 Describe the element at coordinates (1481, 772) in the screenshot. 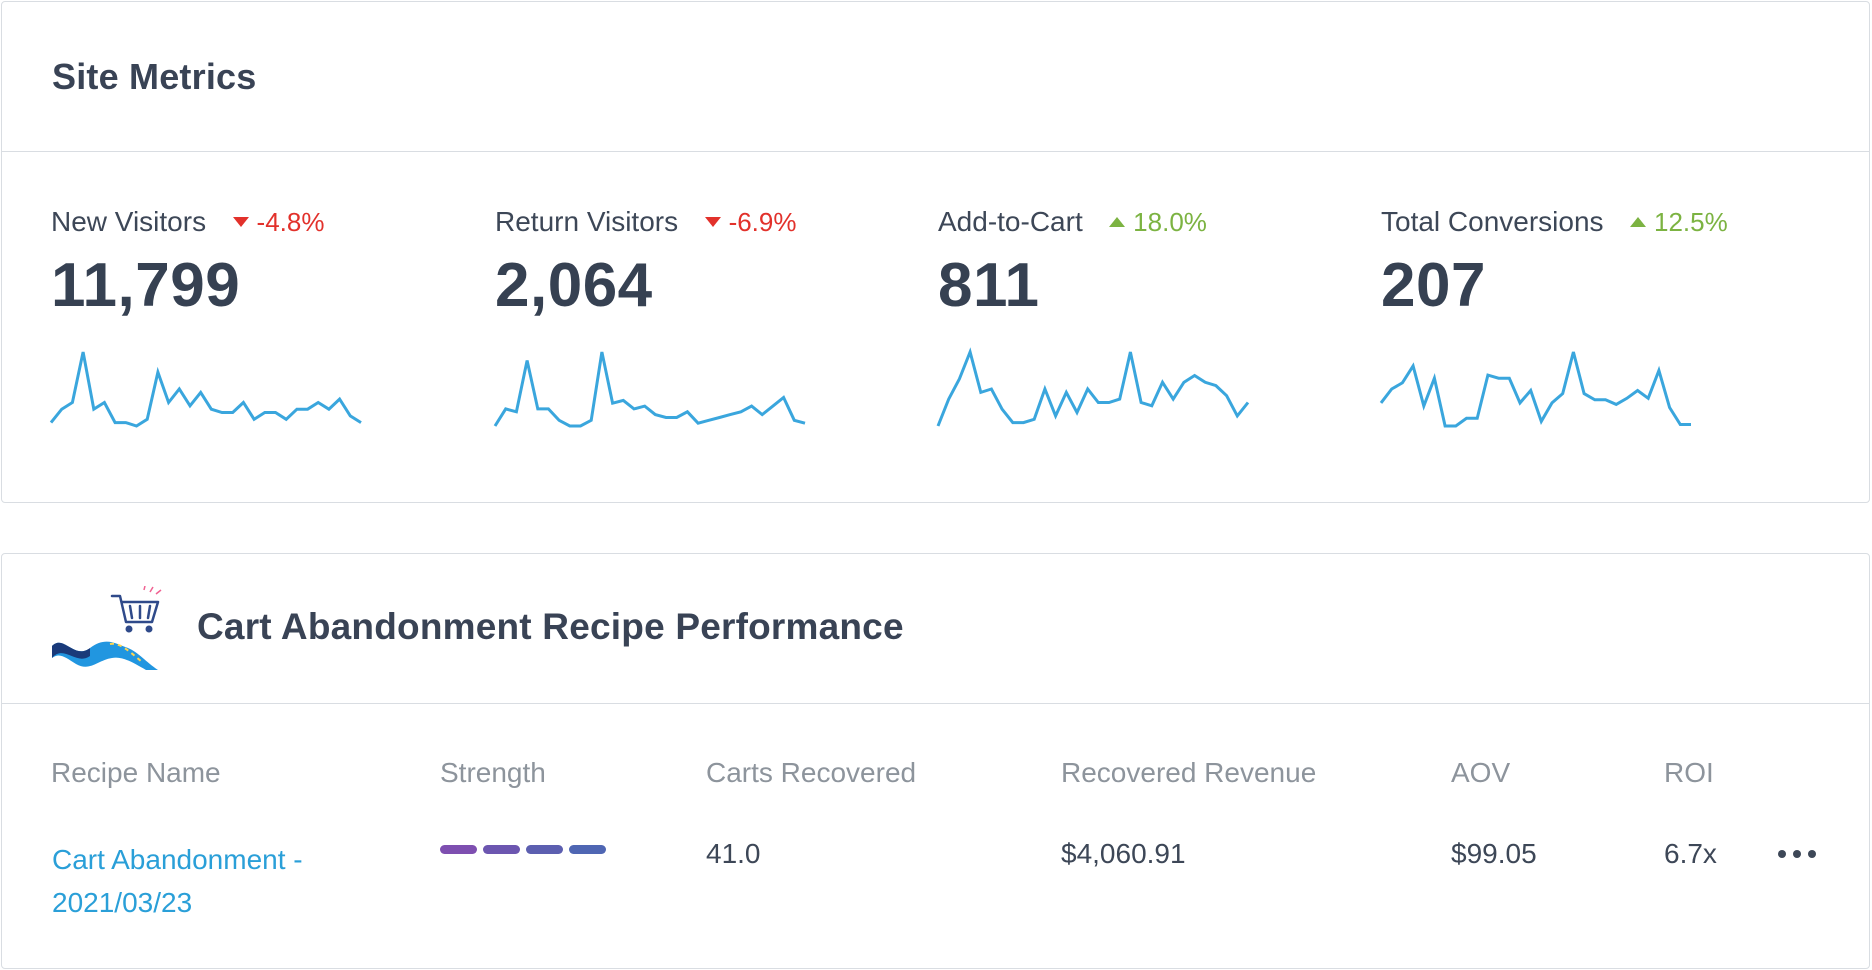

I see `column-header-aov: AOV` at that location.